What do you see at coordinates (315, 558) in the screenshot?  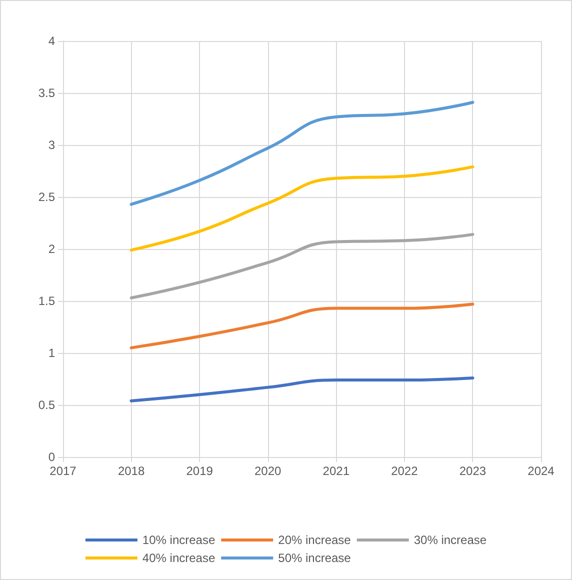 I see `legend-label: 50% increase` at bounding box center [315, 558].